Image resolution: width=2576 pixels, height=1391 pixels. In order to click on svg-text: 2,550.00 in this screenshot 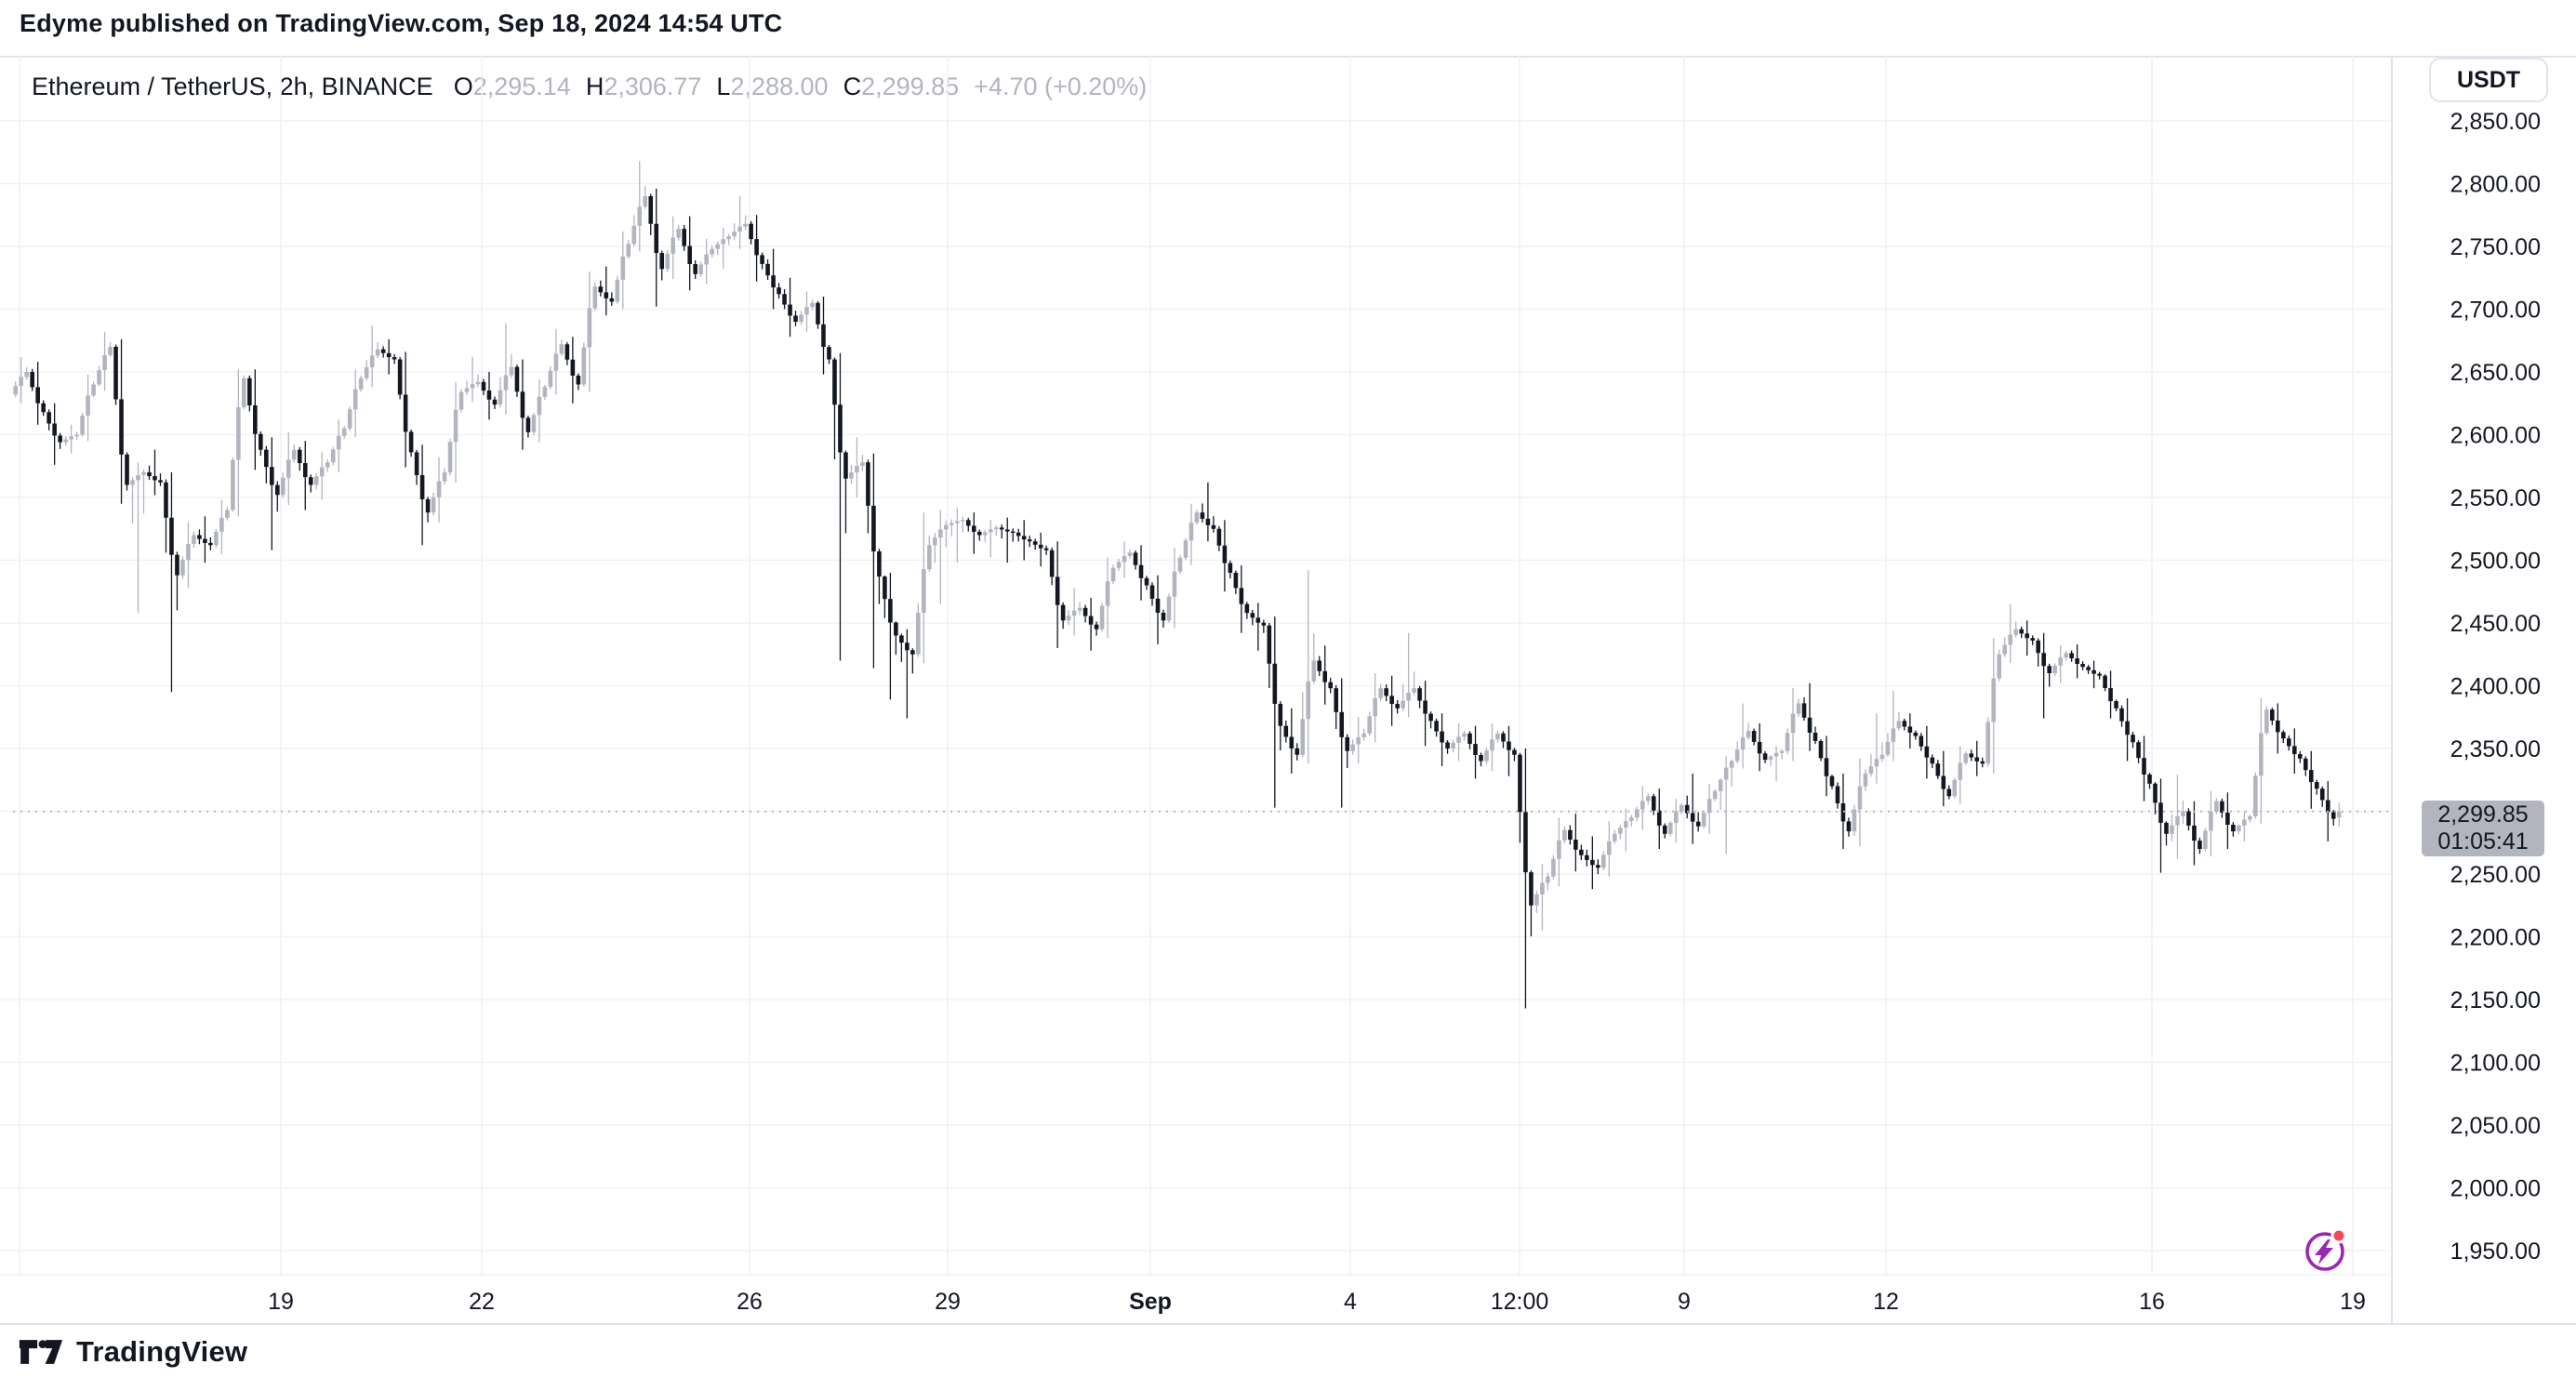, I will do `click(2495, 498)`.